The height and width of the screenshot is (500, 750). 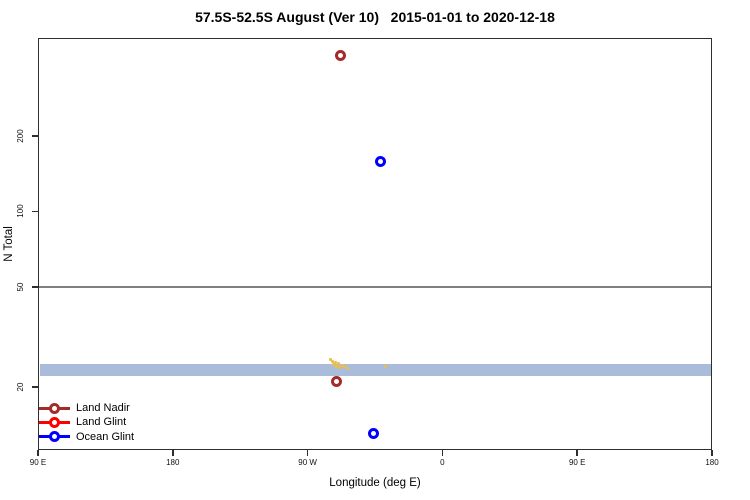 What do you see at coordinates (20, 387) in the screenshot?
I see `y-tick-label: 20` at bounding box center [20, 387].